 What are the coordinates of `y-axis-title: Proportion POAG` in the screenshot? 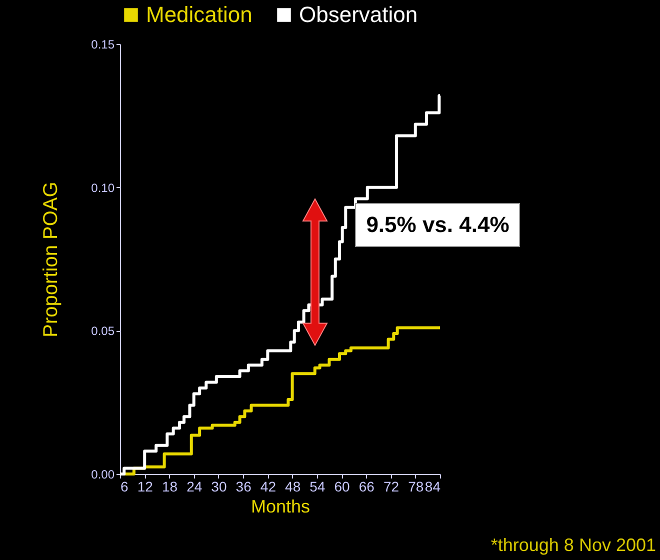 It's located at (51, 260).